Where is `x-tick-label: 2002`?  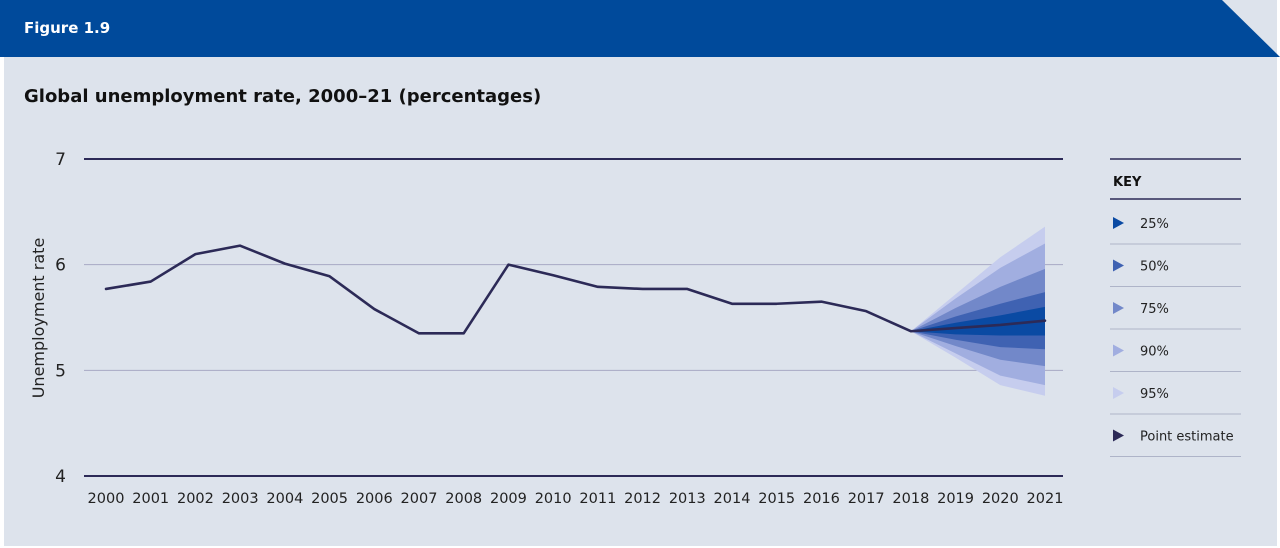 x-tick-label: 2002 is located at coordinates (195, 499).